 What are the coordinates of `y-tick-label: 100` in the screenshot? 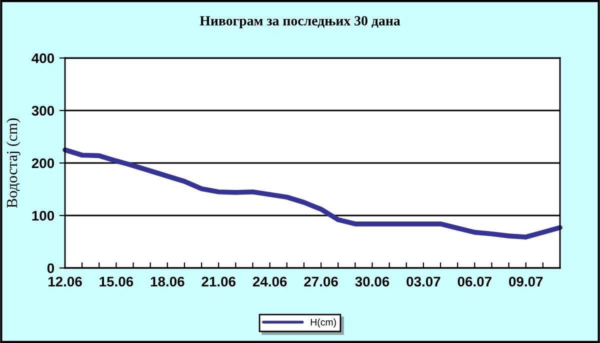 It's located at (43, 215).